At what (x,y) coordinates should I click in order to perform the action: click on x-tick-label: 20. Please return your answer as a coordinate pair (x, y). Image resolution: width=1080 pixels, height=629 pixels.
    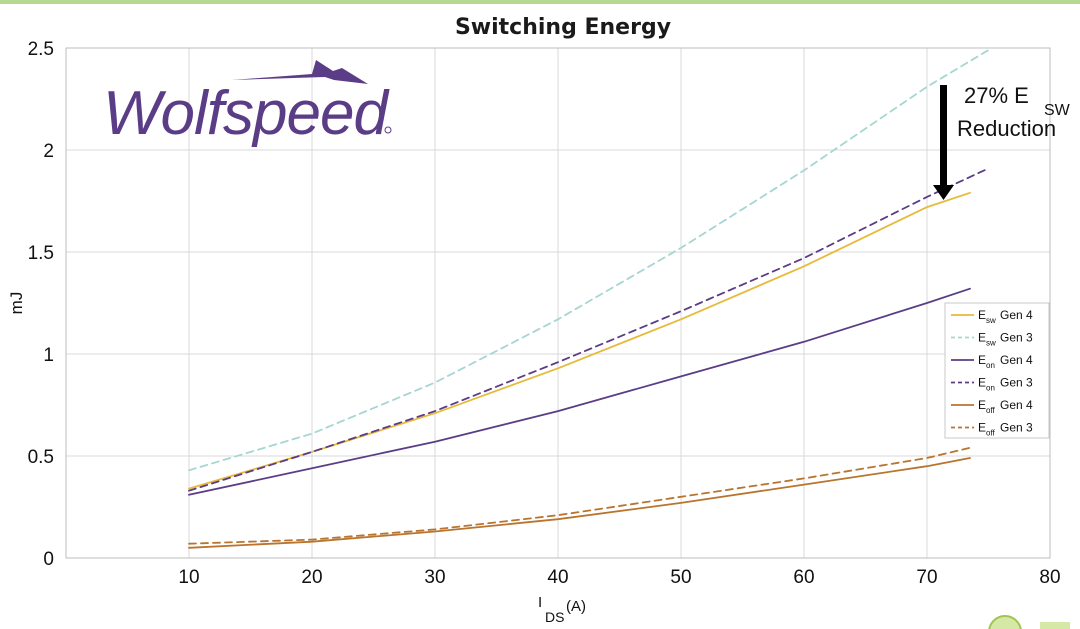
    Looking at the image, I should click on (311, 577).